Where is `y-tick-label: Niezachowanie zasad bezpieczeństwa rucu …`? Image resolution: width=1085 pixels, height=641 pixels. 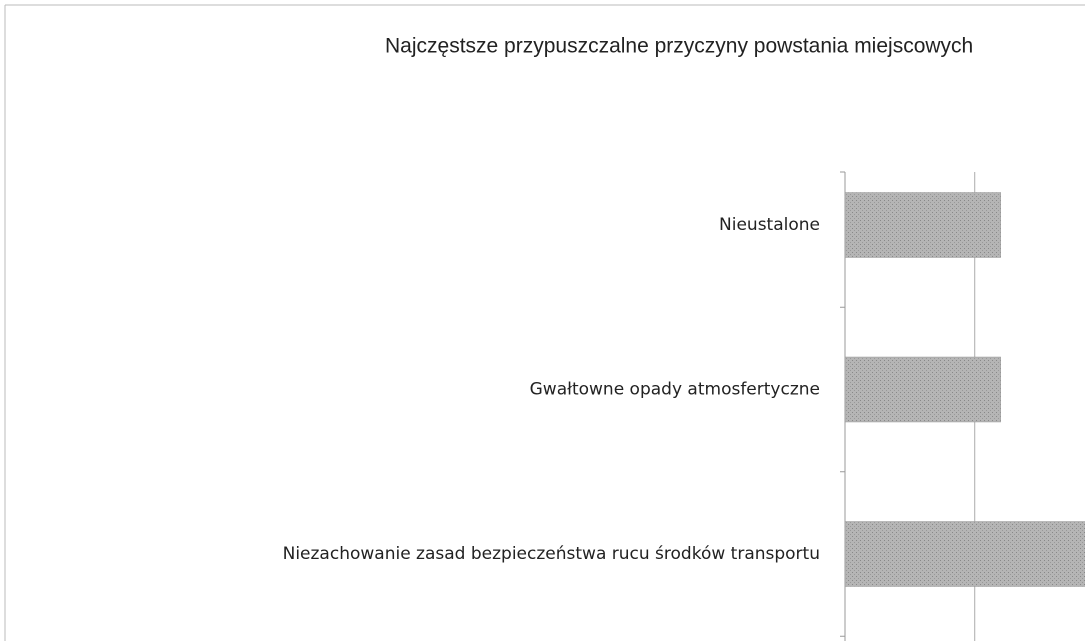 y-tick-label: Niezachowanie zasad bezpieczeństwa rucu … is located at coordinates (551, 554).